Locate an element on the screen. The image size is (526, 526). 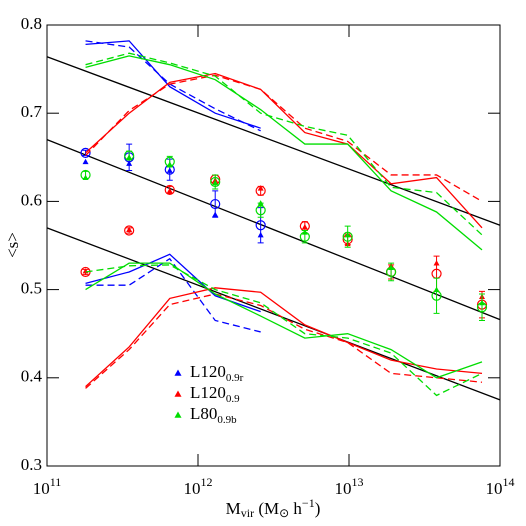
x-label-open: (M is located at coordinates (266, 508).